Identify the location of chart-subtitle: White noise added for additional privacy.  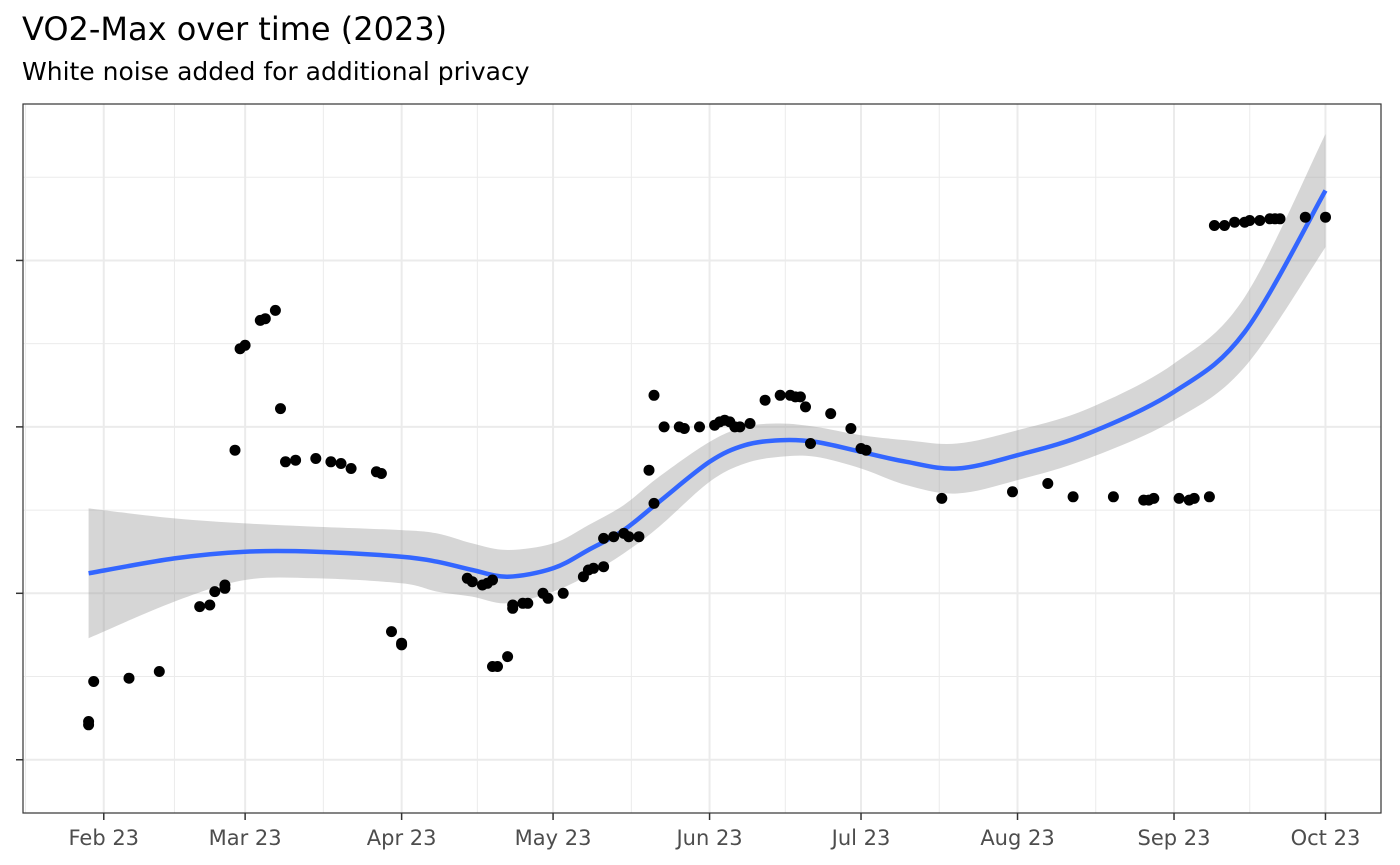
(276, 71).